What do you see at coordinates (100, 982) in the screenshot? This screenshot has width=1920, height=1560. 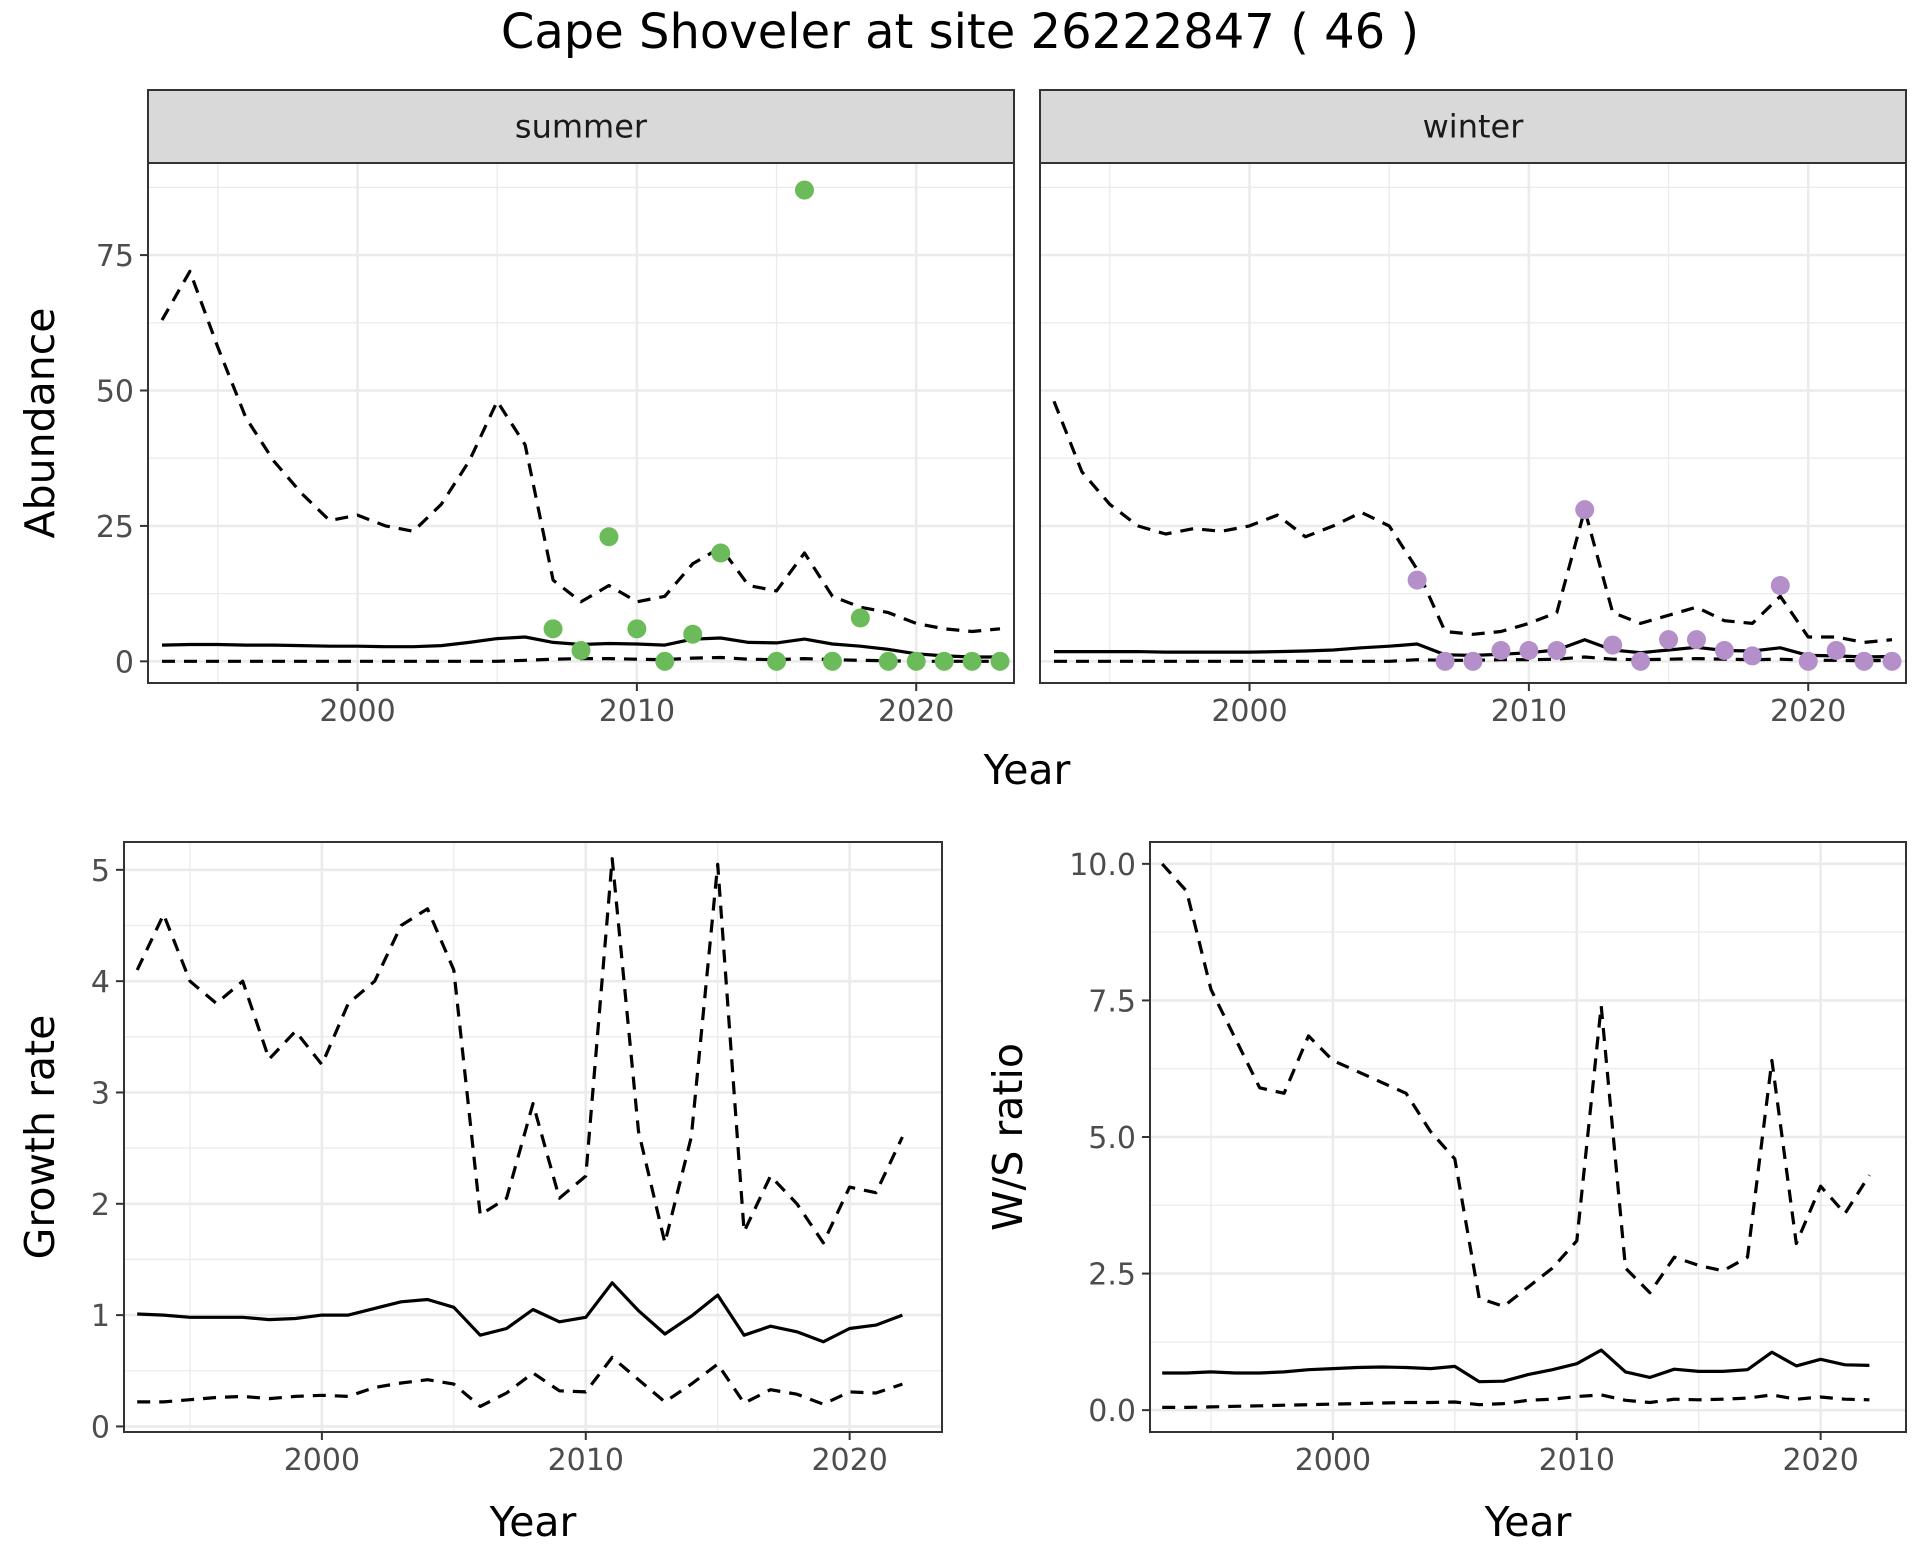 I see `y-tick-label: 4` at bounding box center [100, 982].